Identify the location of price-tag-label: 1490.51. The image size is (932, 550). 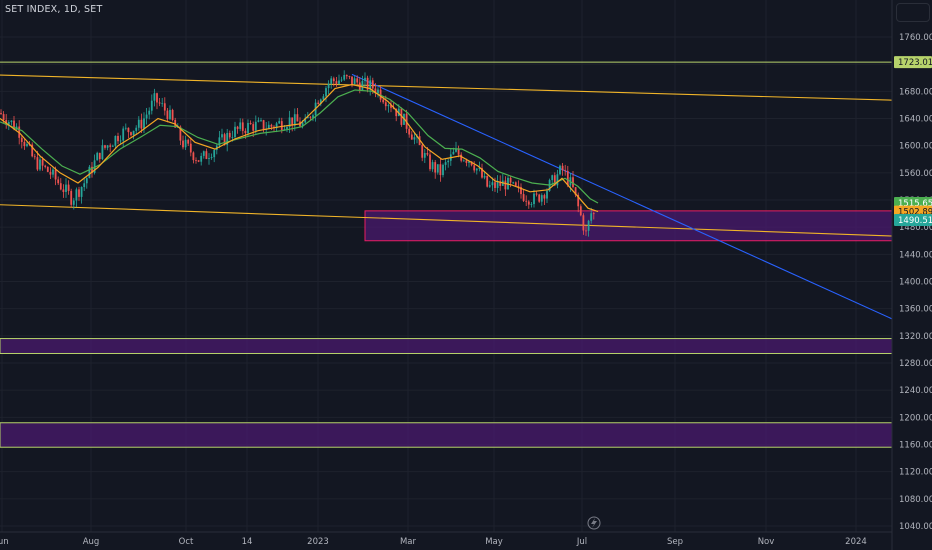
(915, 221).